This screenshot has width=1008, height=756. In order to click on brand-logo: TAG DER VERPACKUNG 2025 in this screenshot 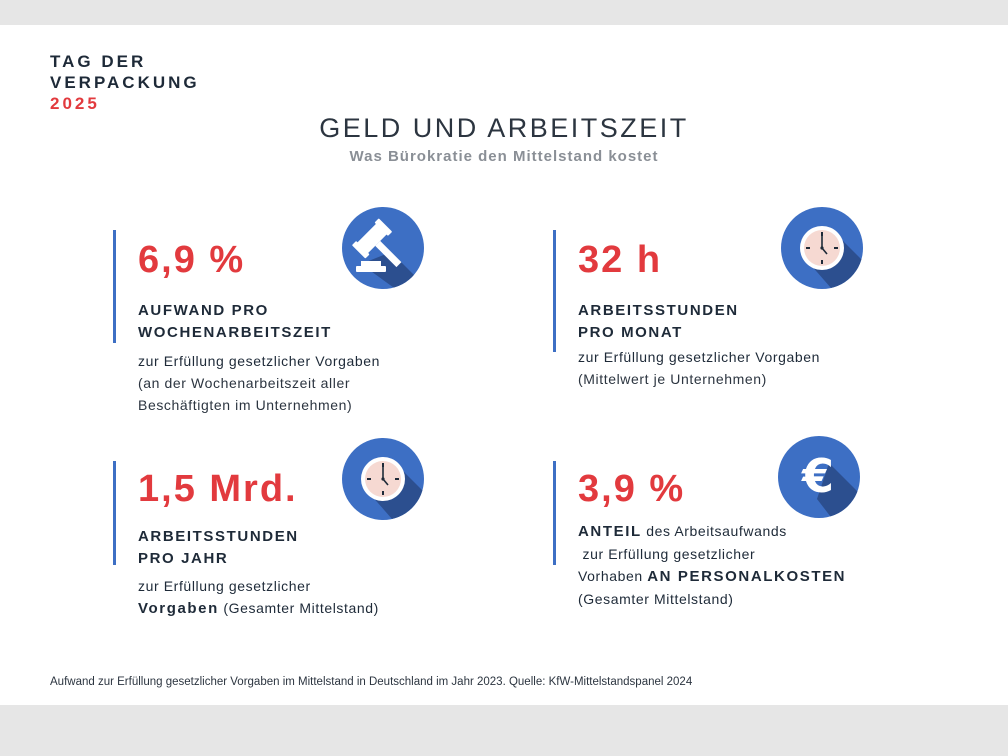, I will do `click(125, 82)`.